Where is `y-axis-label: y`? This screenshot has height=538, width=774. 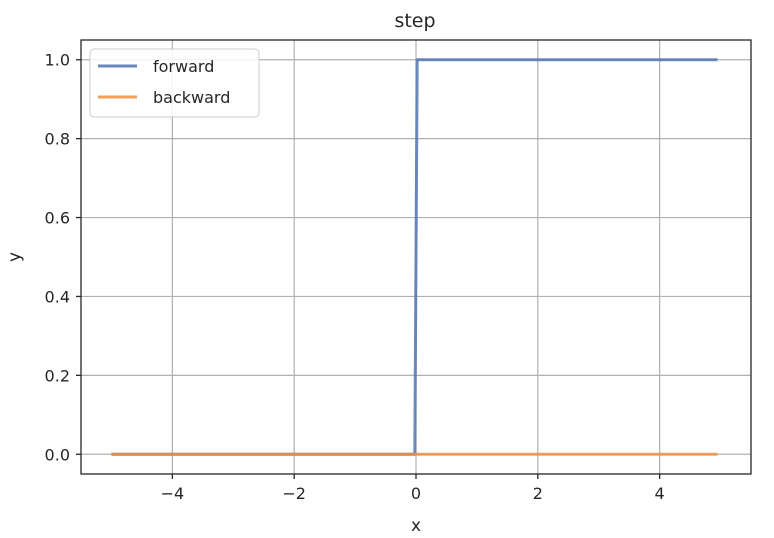 y-axis-label: y is located at coordinates (15, 257).